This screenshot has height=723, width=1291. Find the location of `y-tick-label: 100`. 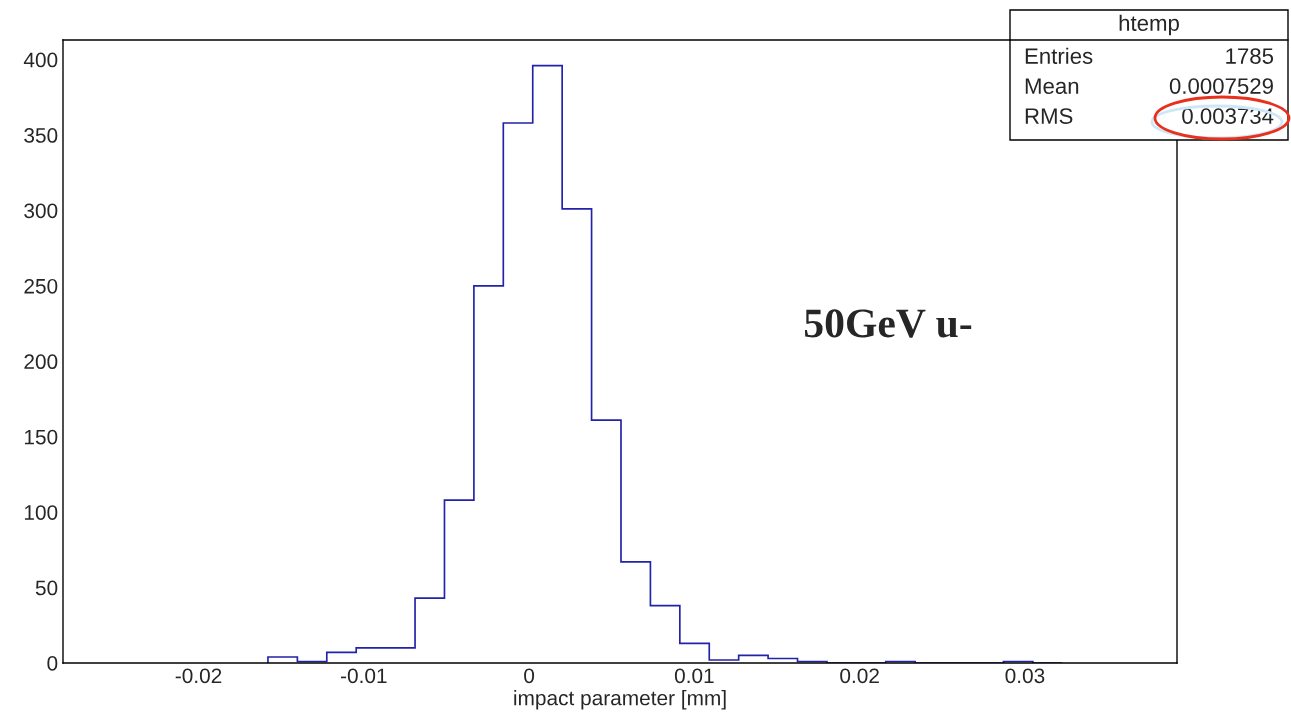

y-tick-label: 100 is located at coordinates (41, 512).